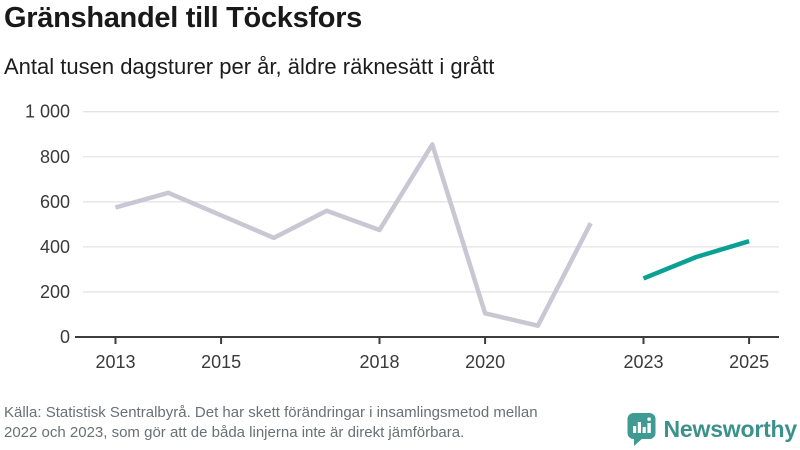  Describe the element at coordinates (379, 362) in the screenshot. I see `x-axis-tick-label: 2018` at that location.